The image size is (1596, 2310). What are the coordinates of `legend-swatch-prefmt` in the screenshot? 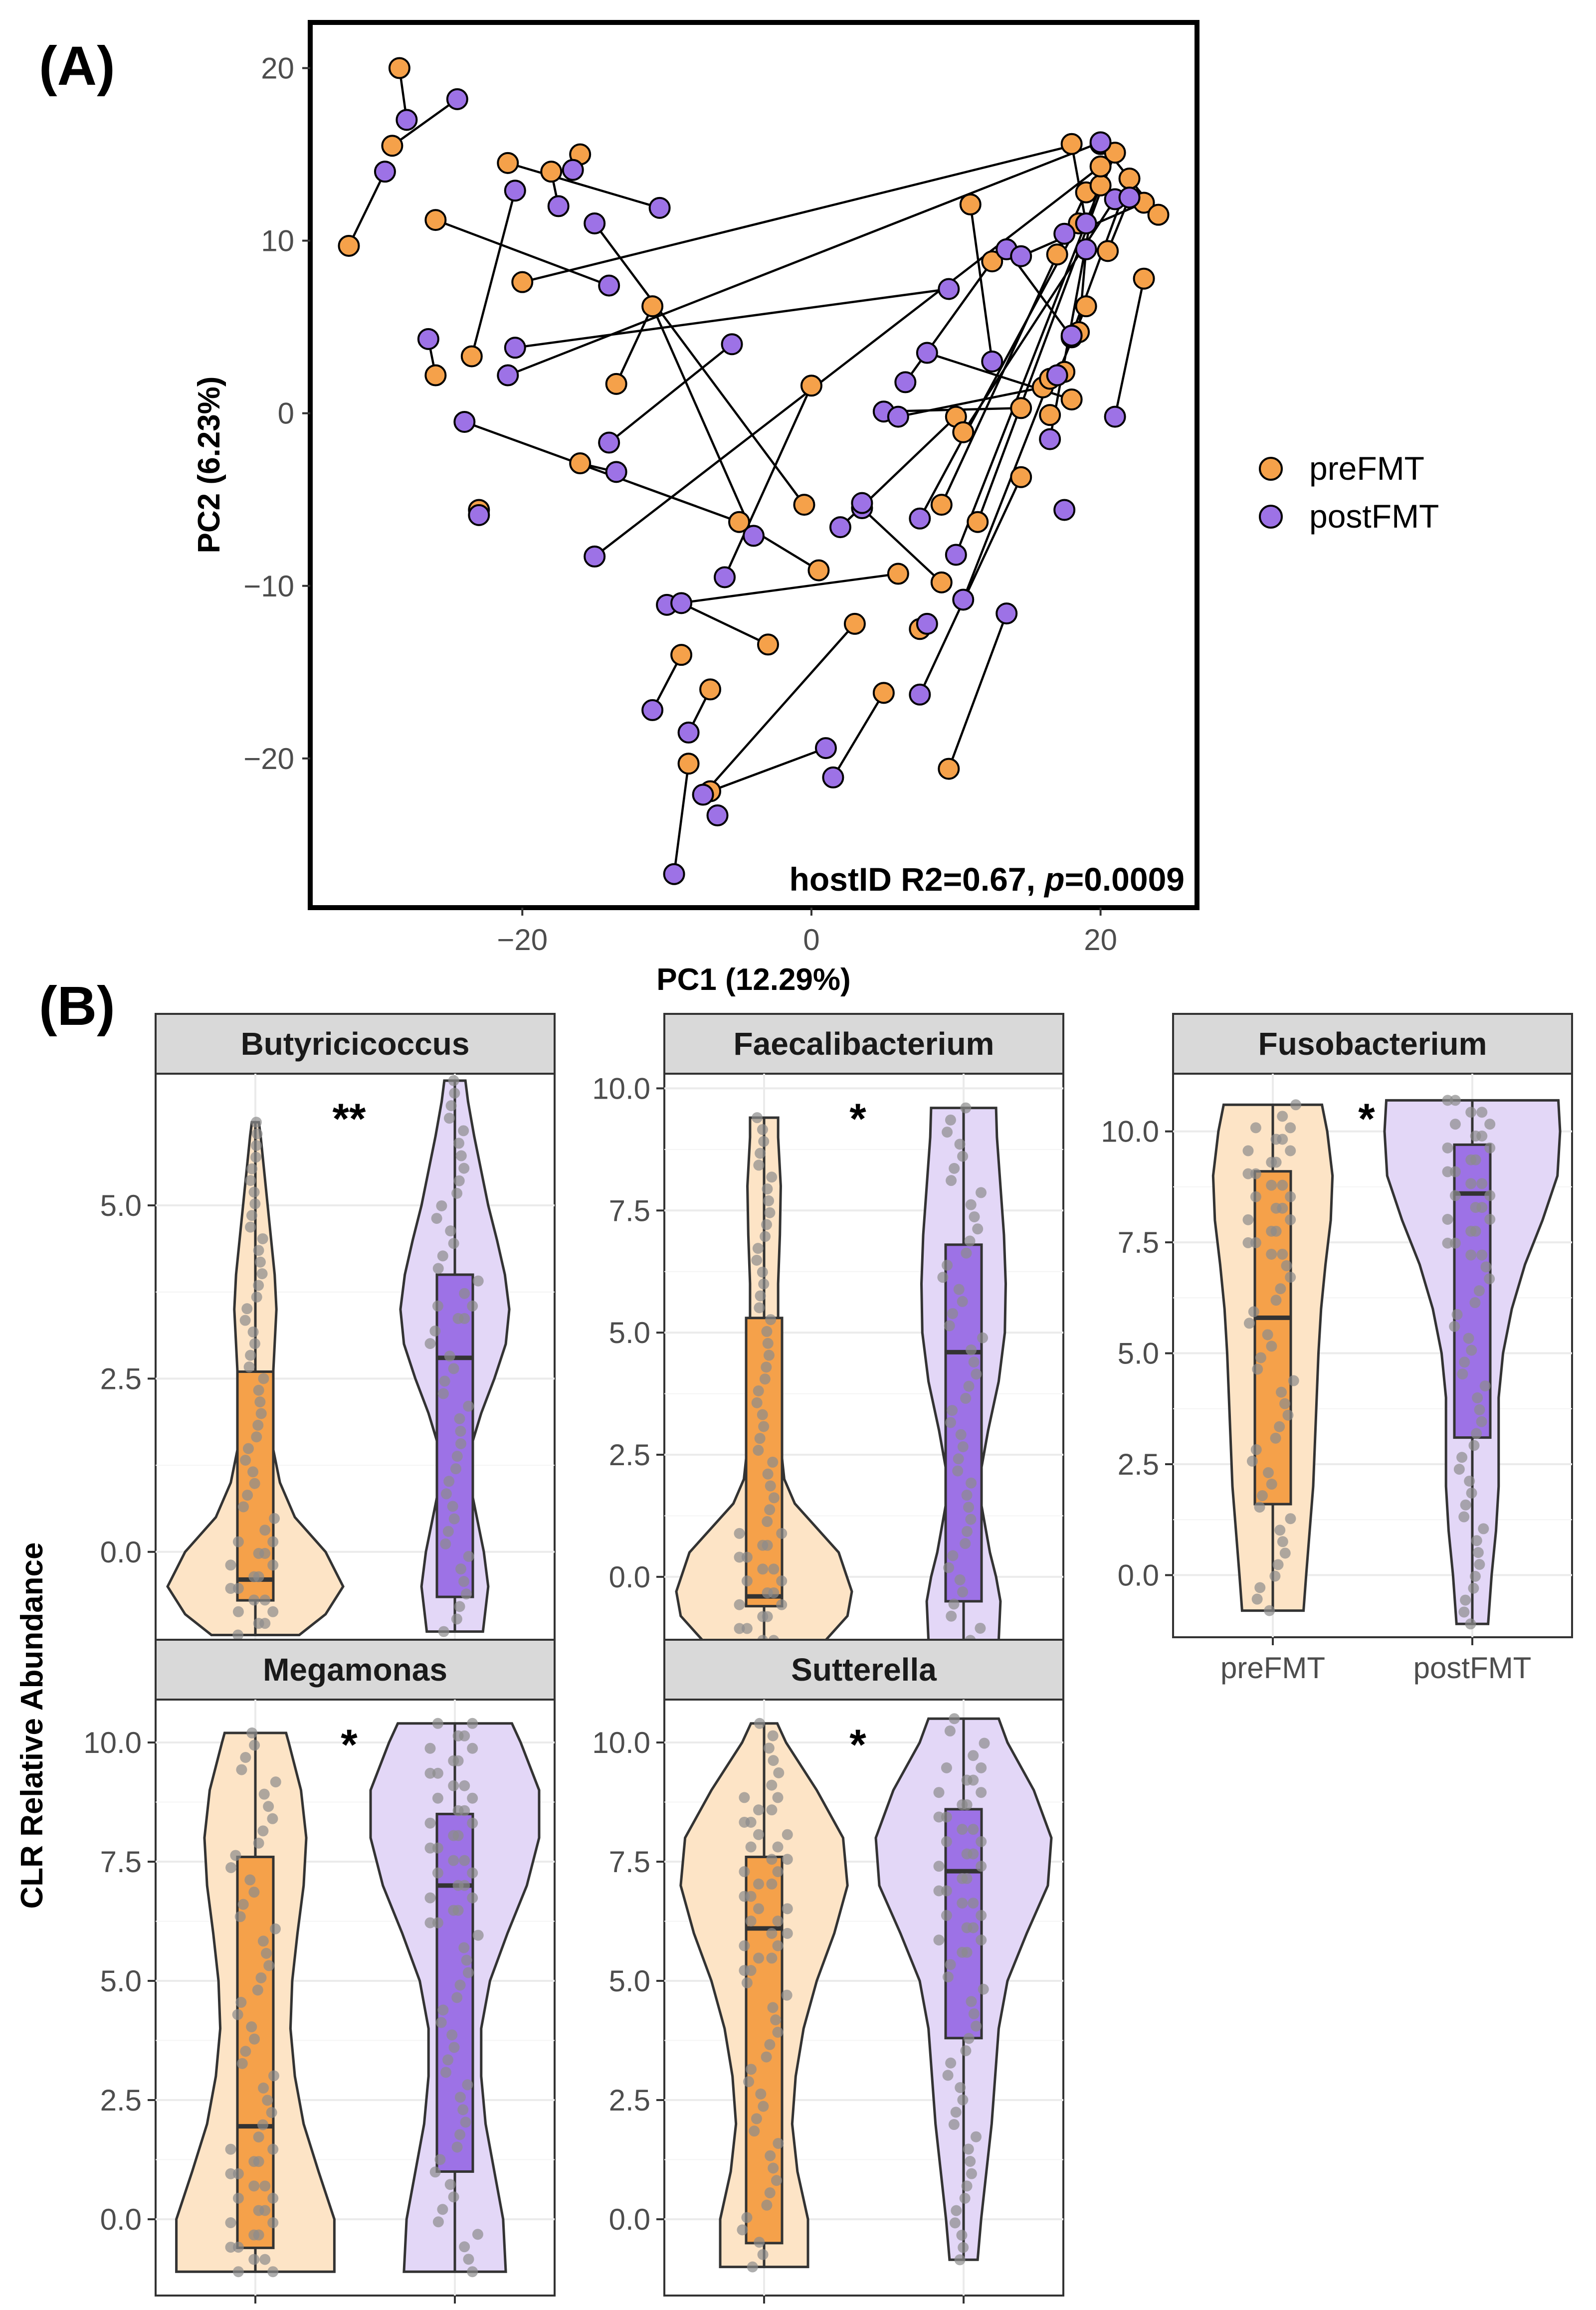 It's located at (1271, 469).